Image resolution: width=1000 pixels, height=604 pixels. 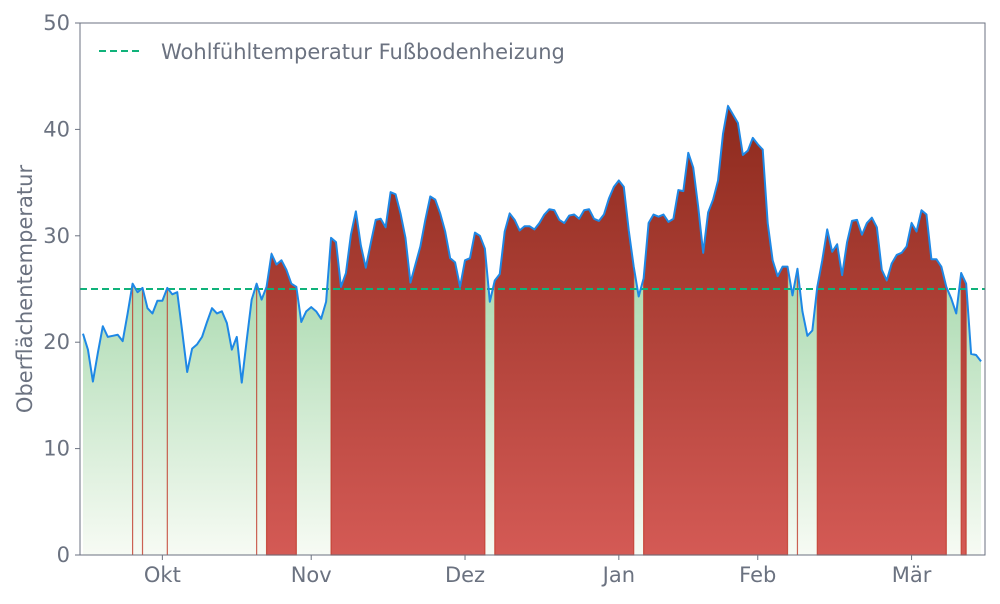 I want to click on y-tick-label: 50, so click(x=56, y=23).